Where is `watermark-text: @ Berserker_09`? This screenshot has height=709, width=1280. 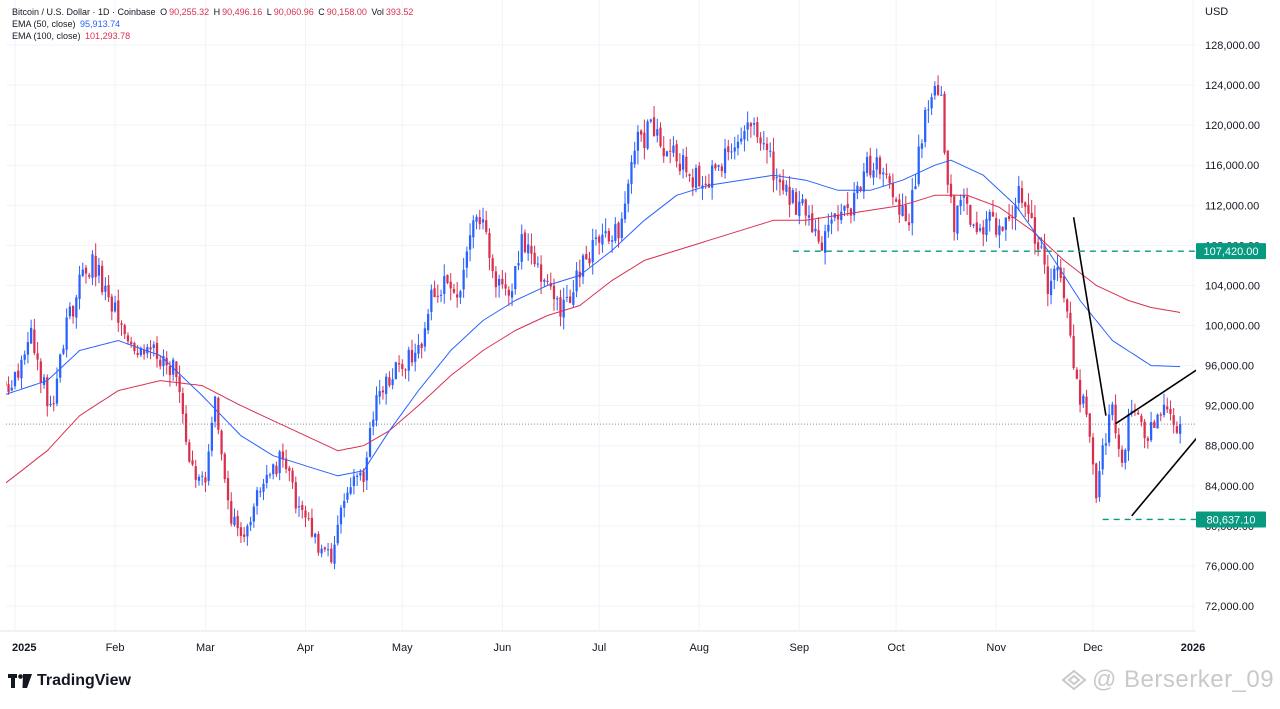 watermark-text: @ Berserker_09 is located at coordinates (1183, 679).